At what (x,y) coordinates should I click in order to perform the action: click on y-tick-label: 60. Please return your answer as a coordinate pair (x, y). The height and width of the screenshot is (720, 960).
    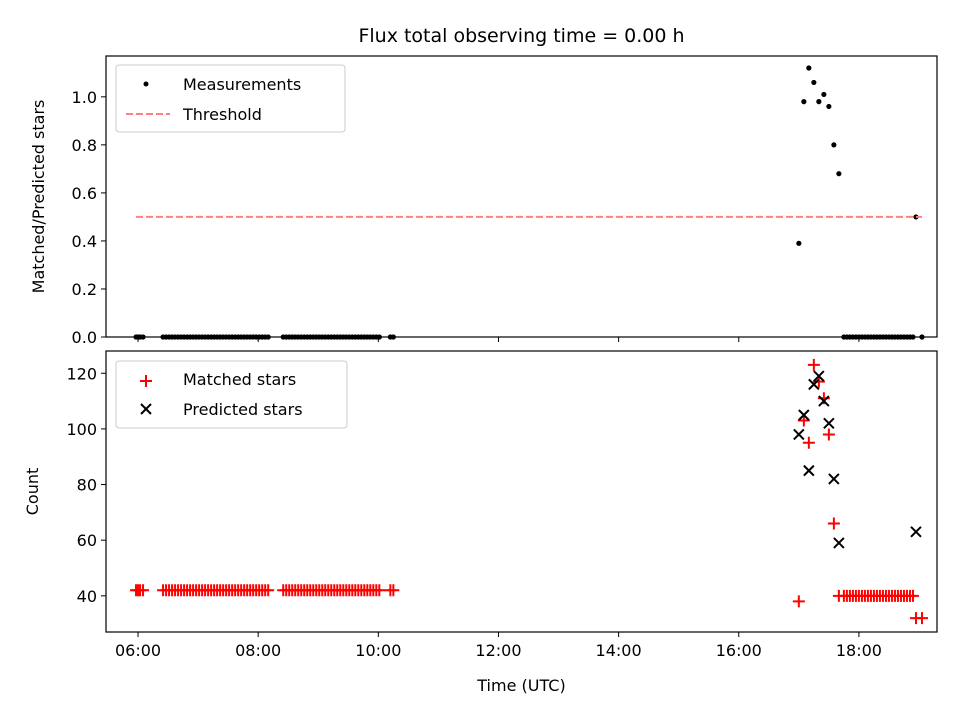
    Looking at the image, I should click on (87, 540).